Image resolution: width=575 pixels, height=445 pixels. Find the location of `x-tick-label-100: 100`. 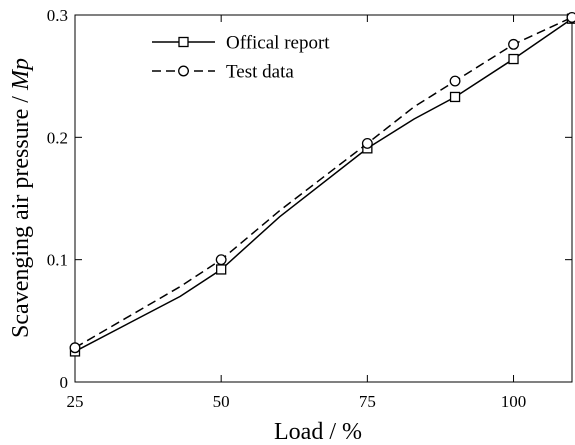

x-tick-label-100: 100 is located at coordinates (514, 401).